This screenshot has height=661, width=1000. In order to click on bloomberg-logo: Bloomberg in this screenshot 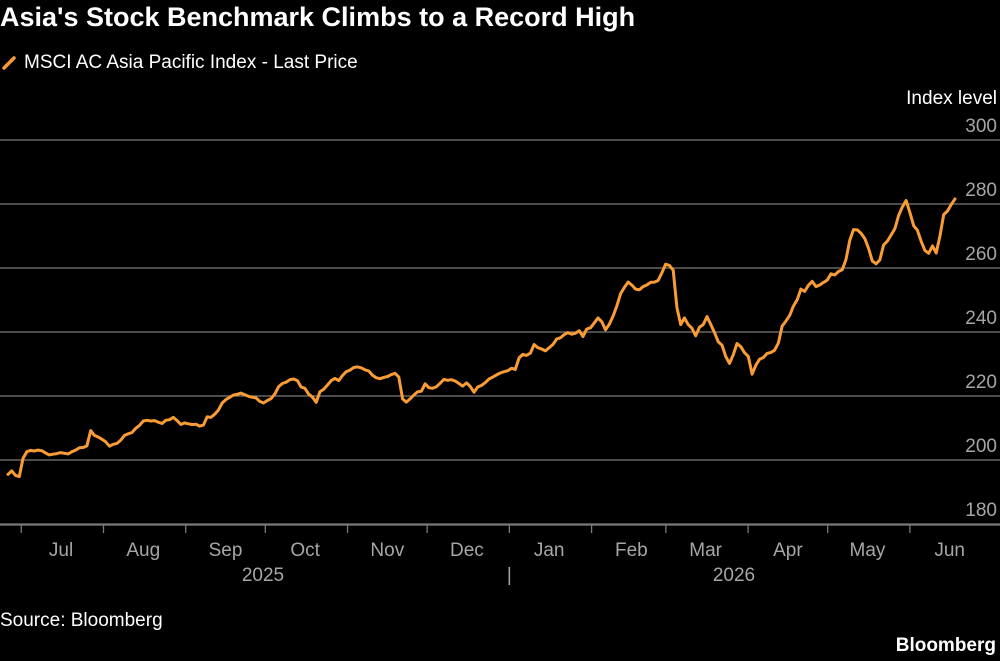, I will do `click(945, 645)`.